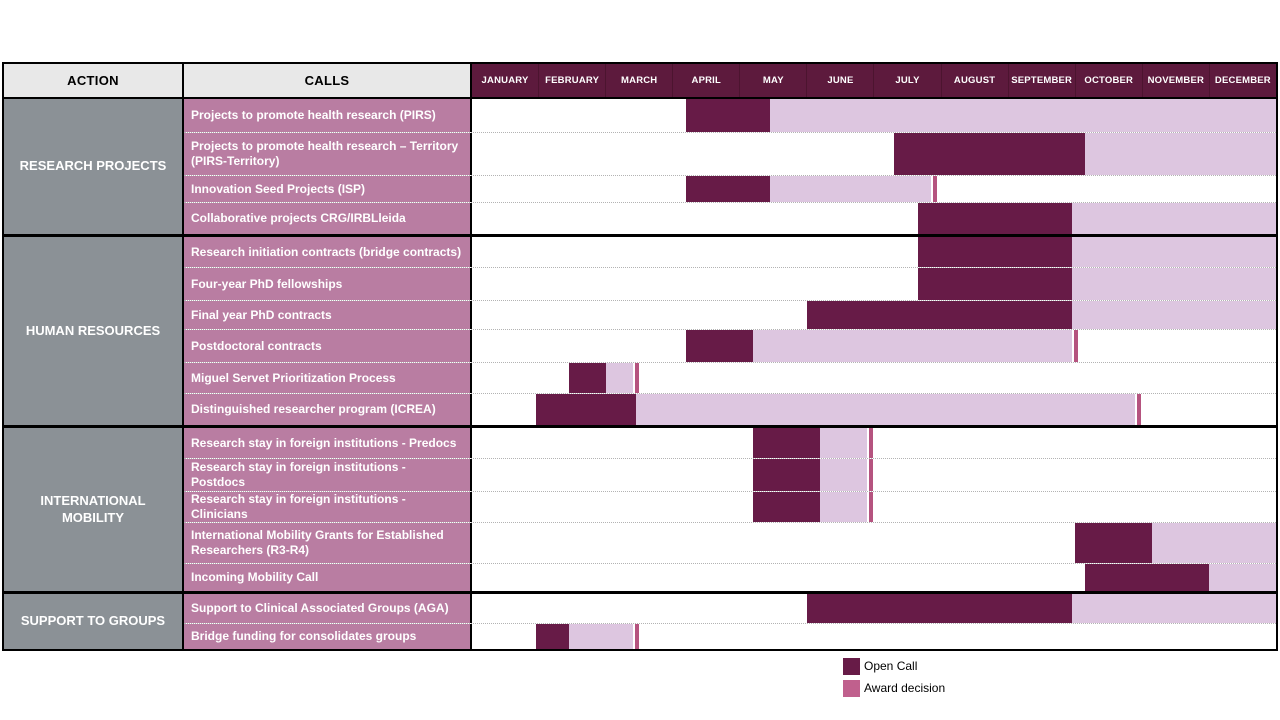 The height and width of the screenshot is (720, 1280). I want to click on call-label: Postdoctoral contracts, so click(328, 346).